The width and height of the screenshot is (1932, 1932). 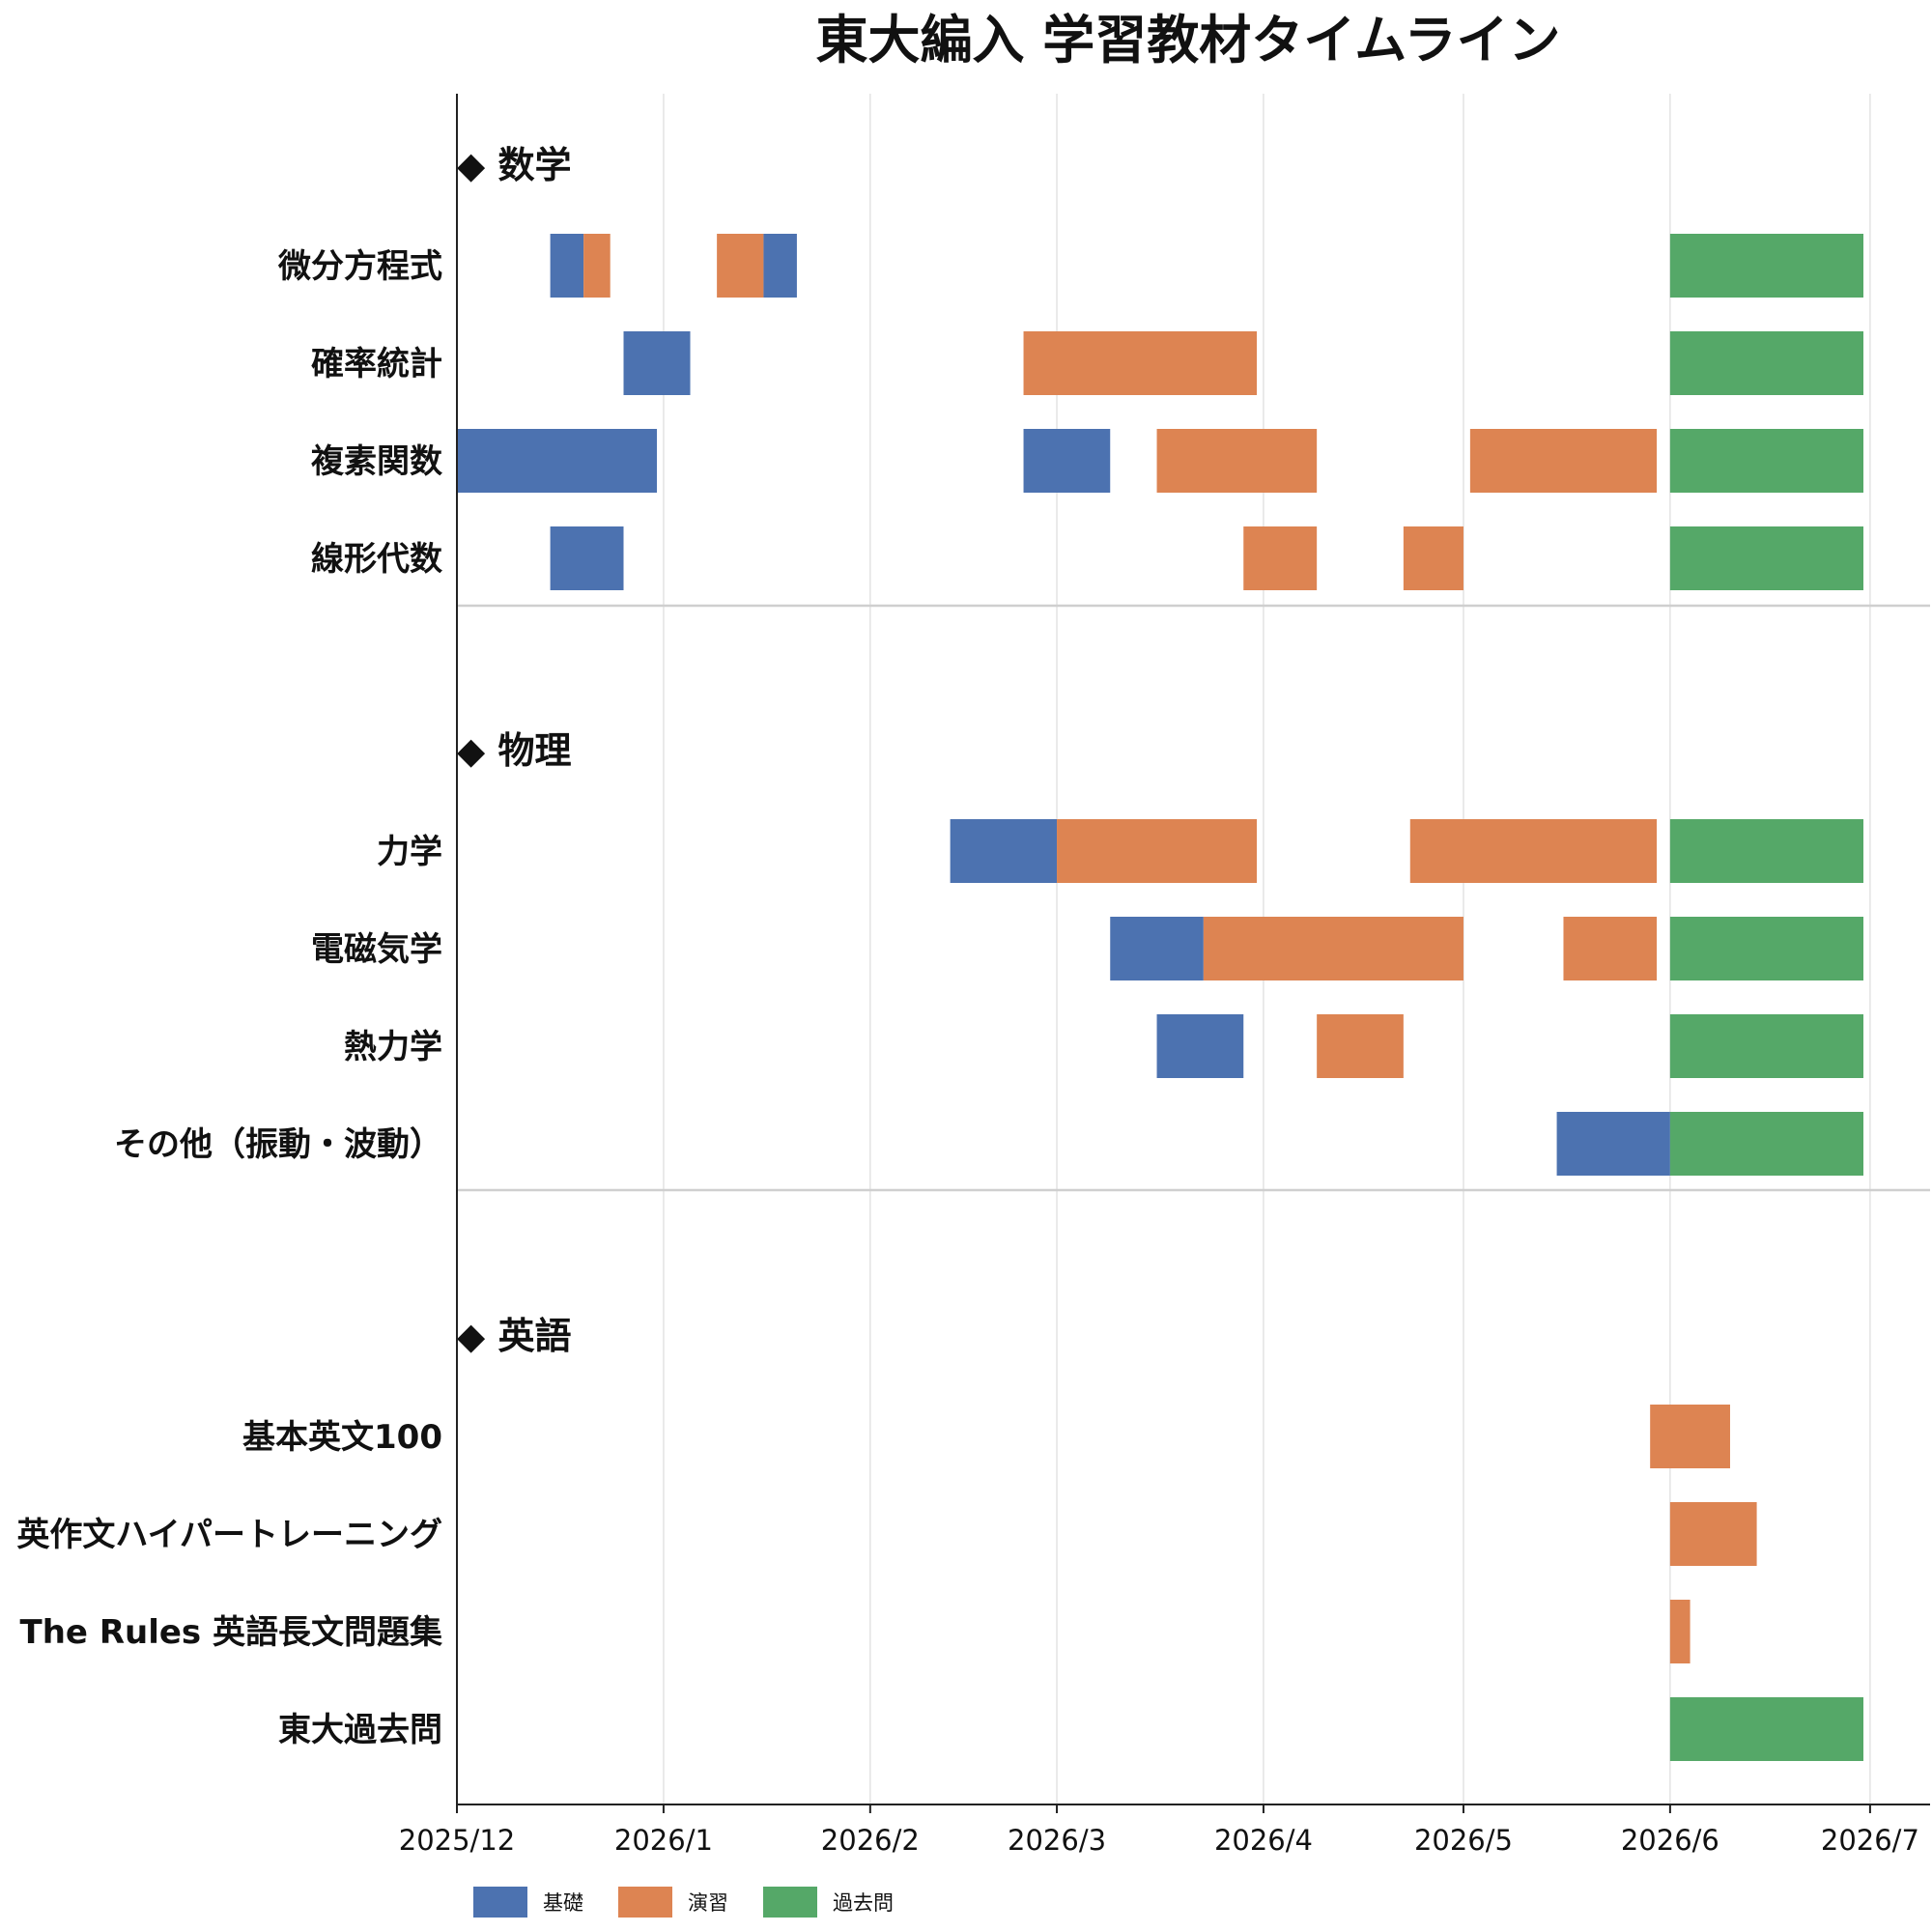 I want to click on x-tick-label: 2026/4, so click(x=1263, y=1840).